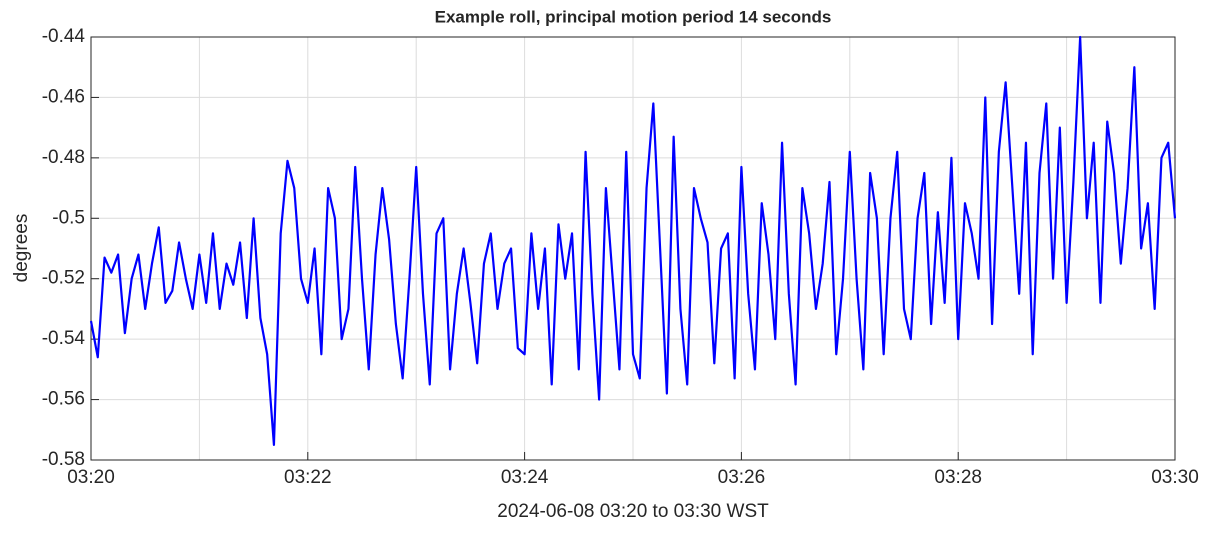  Describe the element at coordinates (1175, 477) in the screenshot. I see `x-tick-label: 03:30` at that location.